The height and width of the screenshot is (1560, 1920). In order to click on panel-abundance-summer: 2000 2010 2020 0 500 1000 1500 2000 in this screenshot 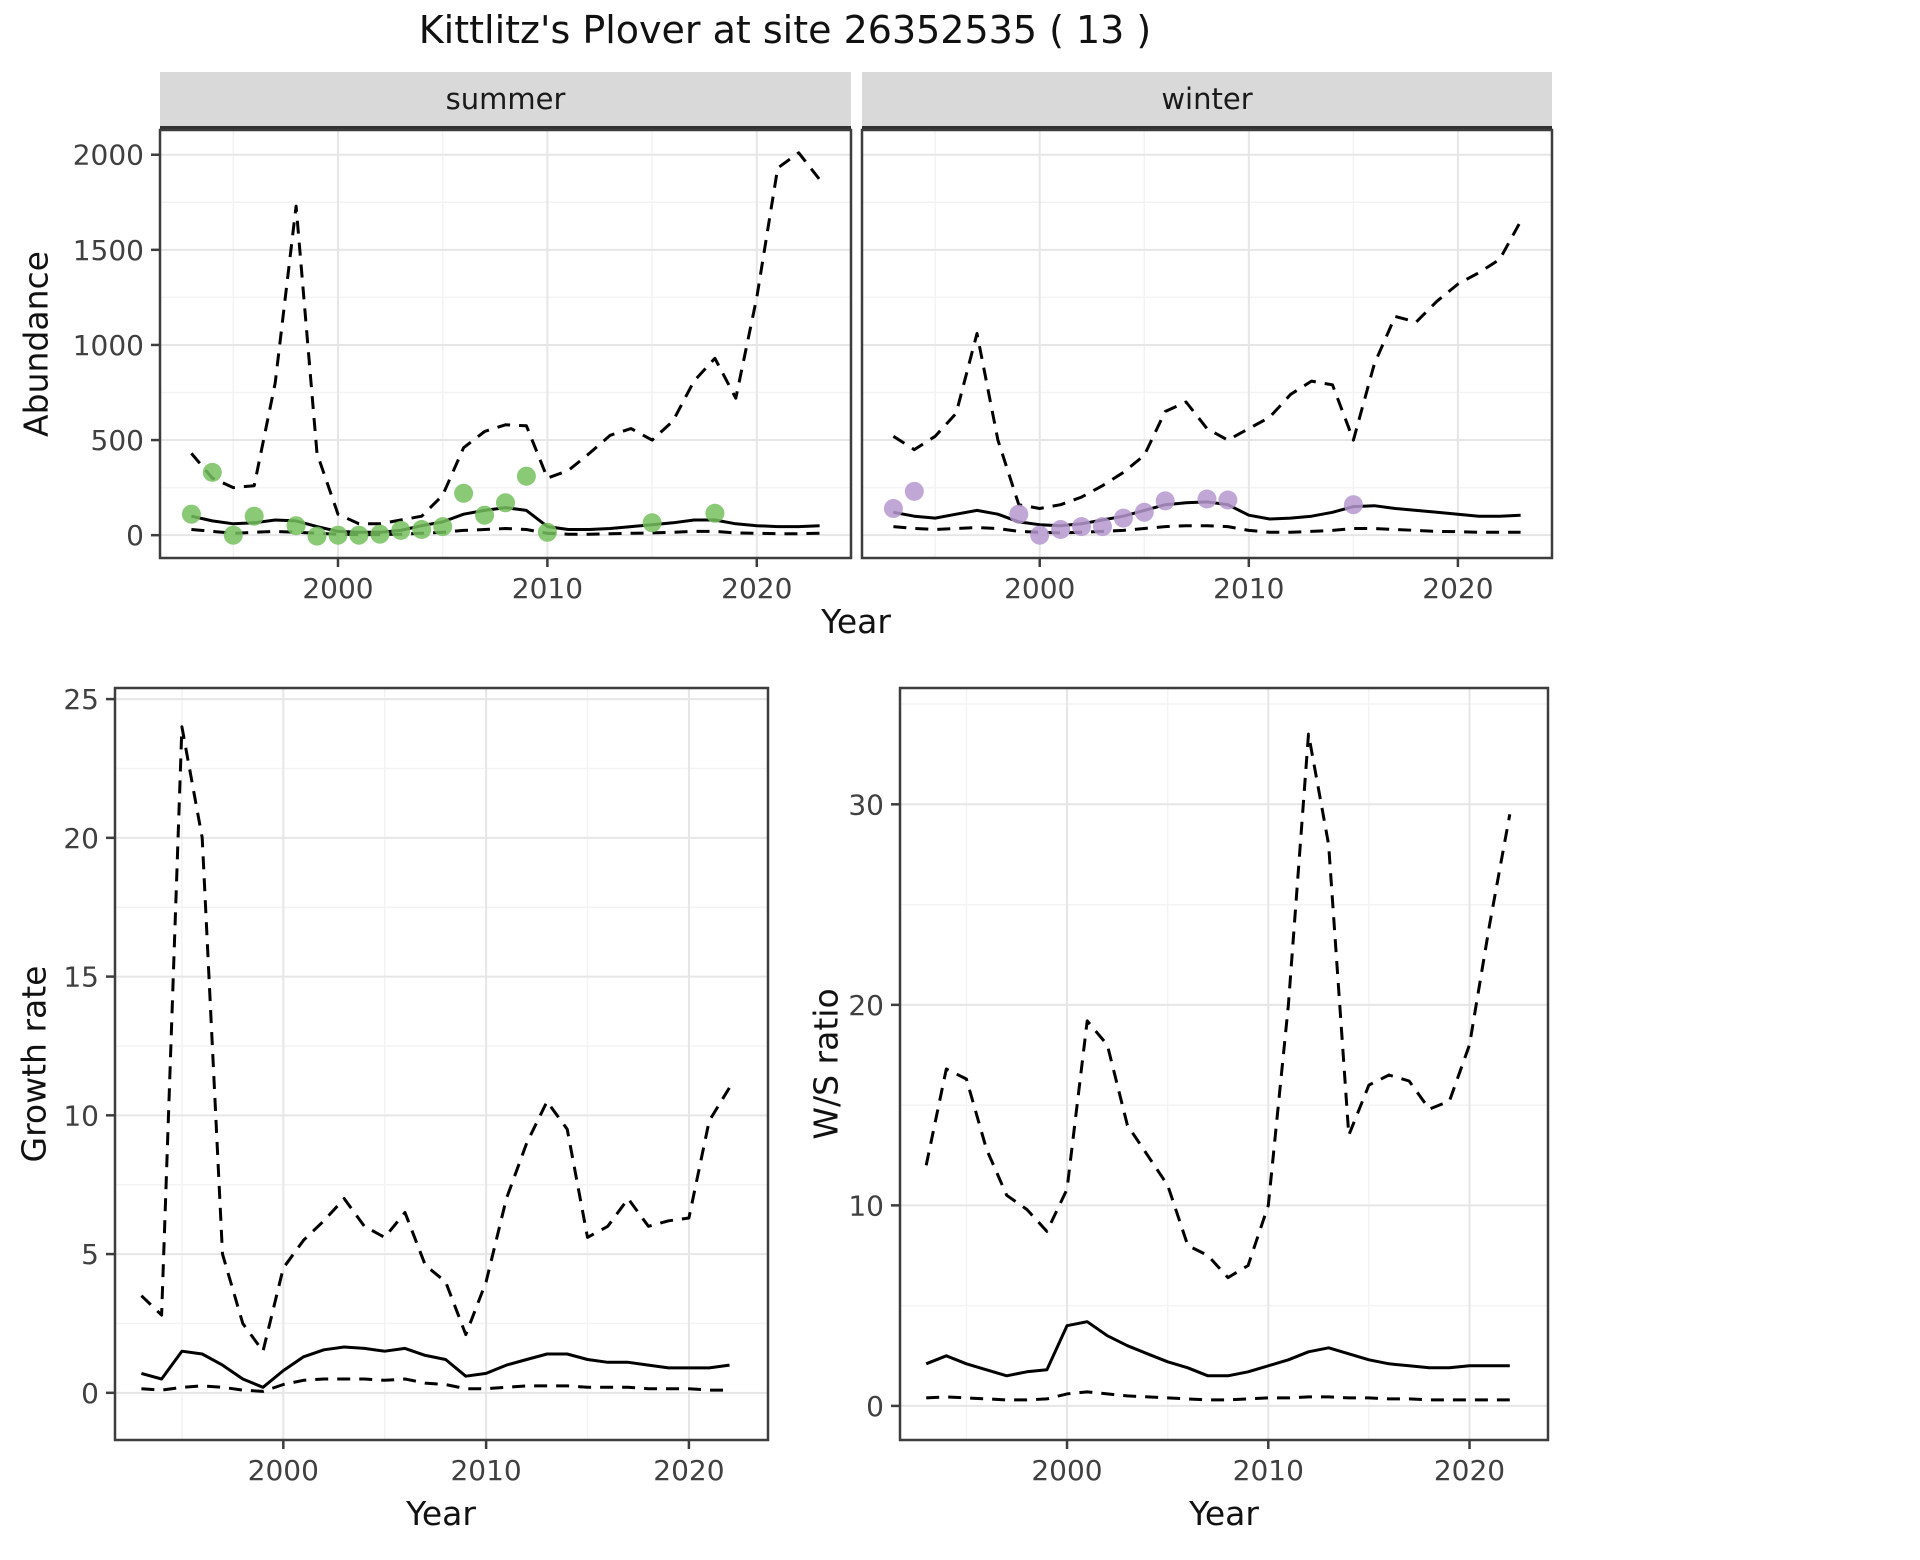, I will do `click(463, 366)`.